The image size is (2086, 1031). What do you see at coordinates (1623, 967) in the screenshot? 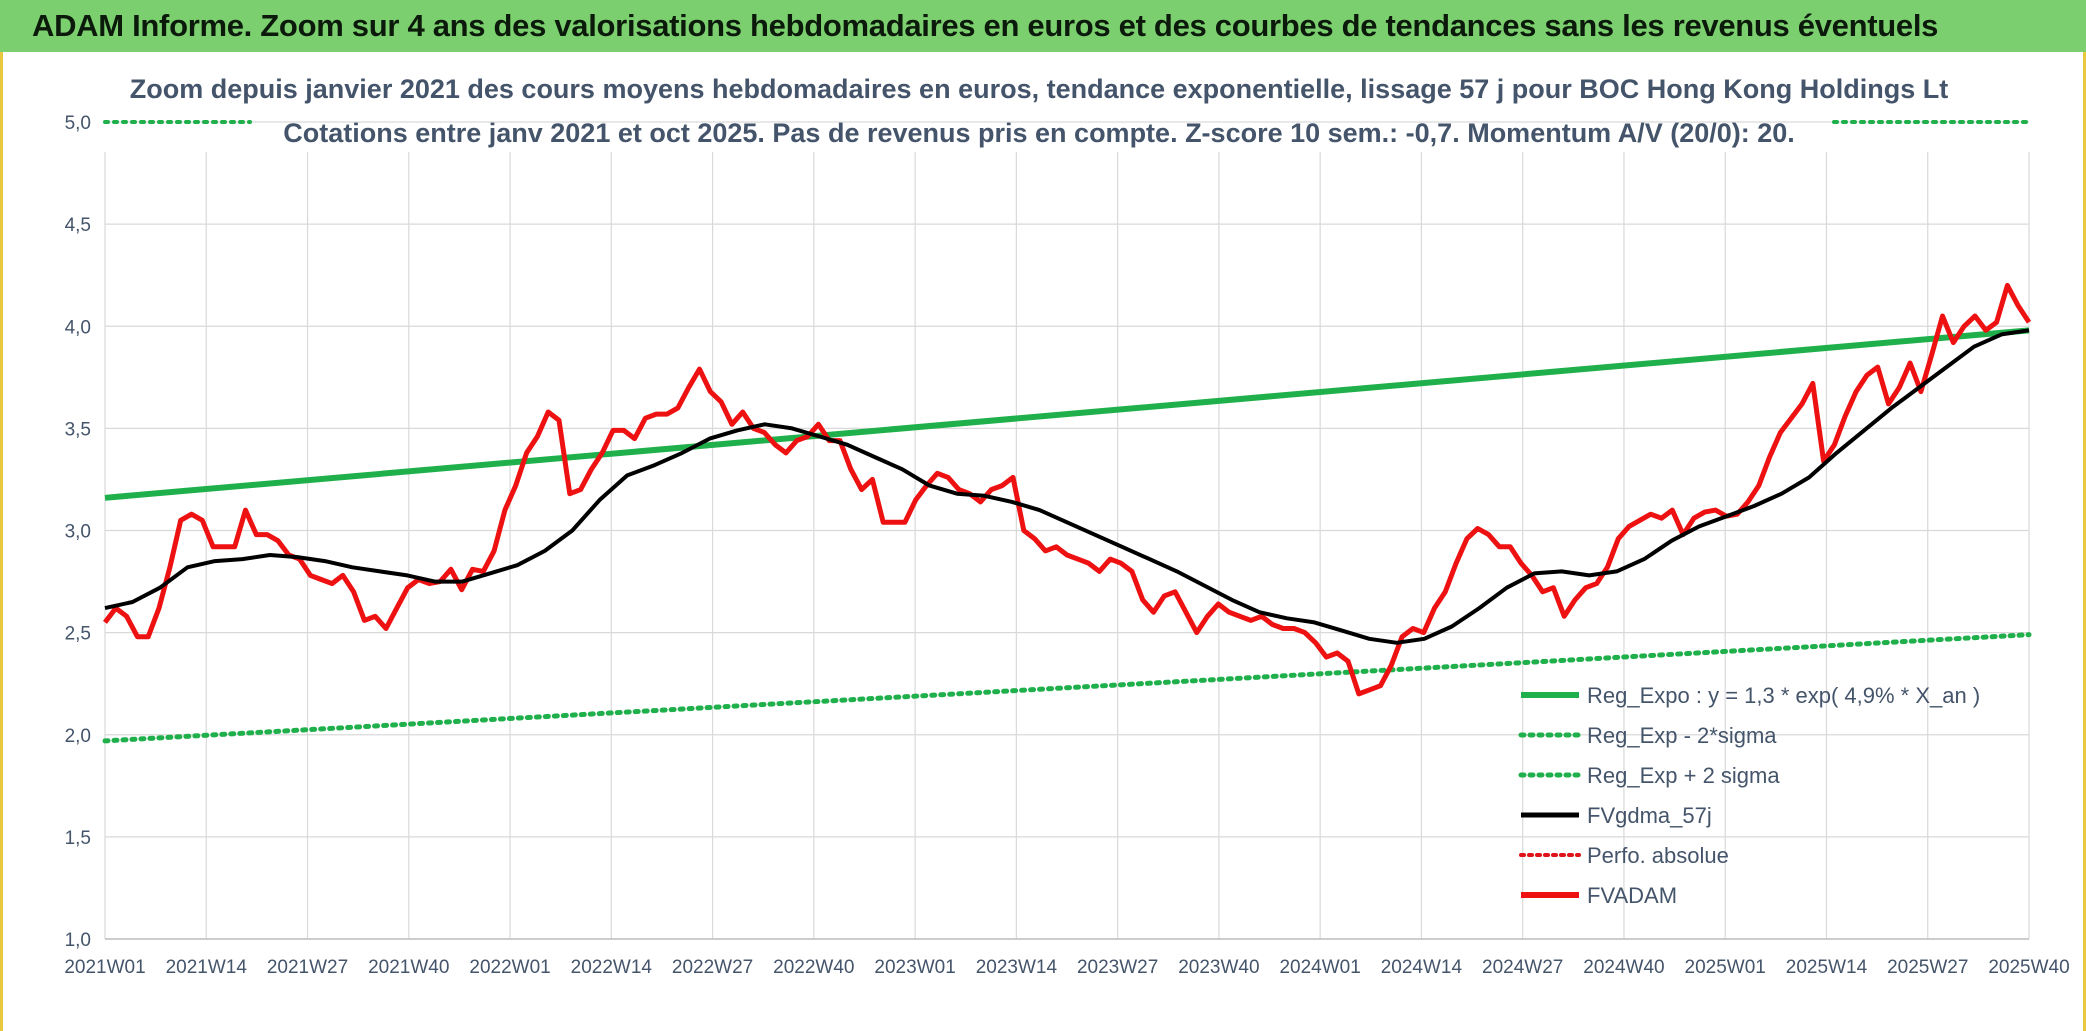
I see `x-tick-label: 2024W40` at bounding box center [1623, 967].